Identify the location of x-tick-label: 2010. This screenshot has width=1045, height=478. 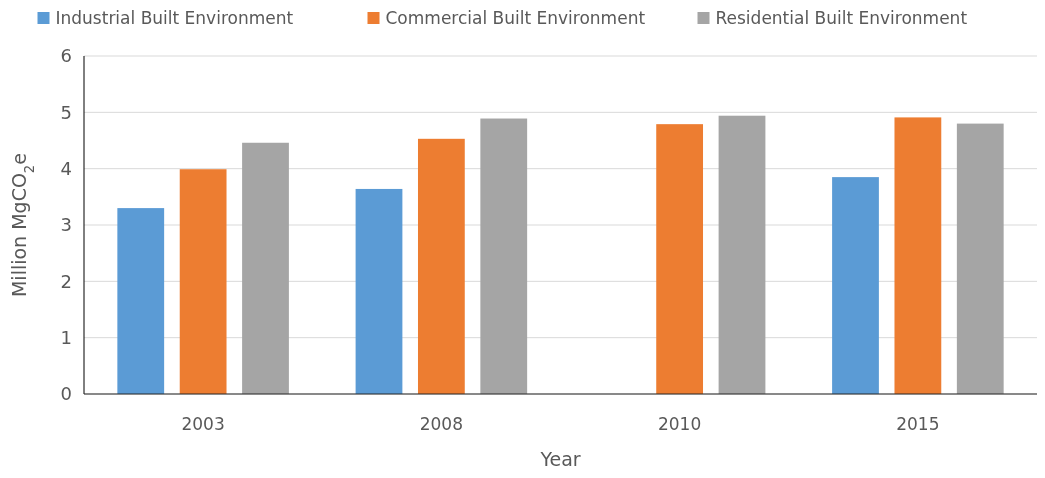
(679, 424).